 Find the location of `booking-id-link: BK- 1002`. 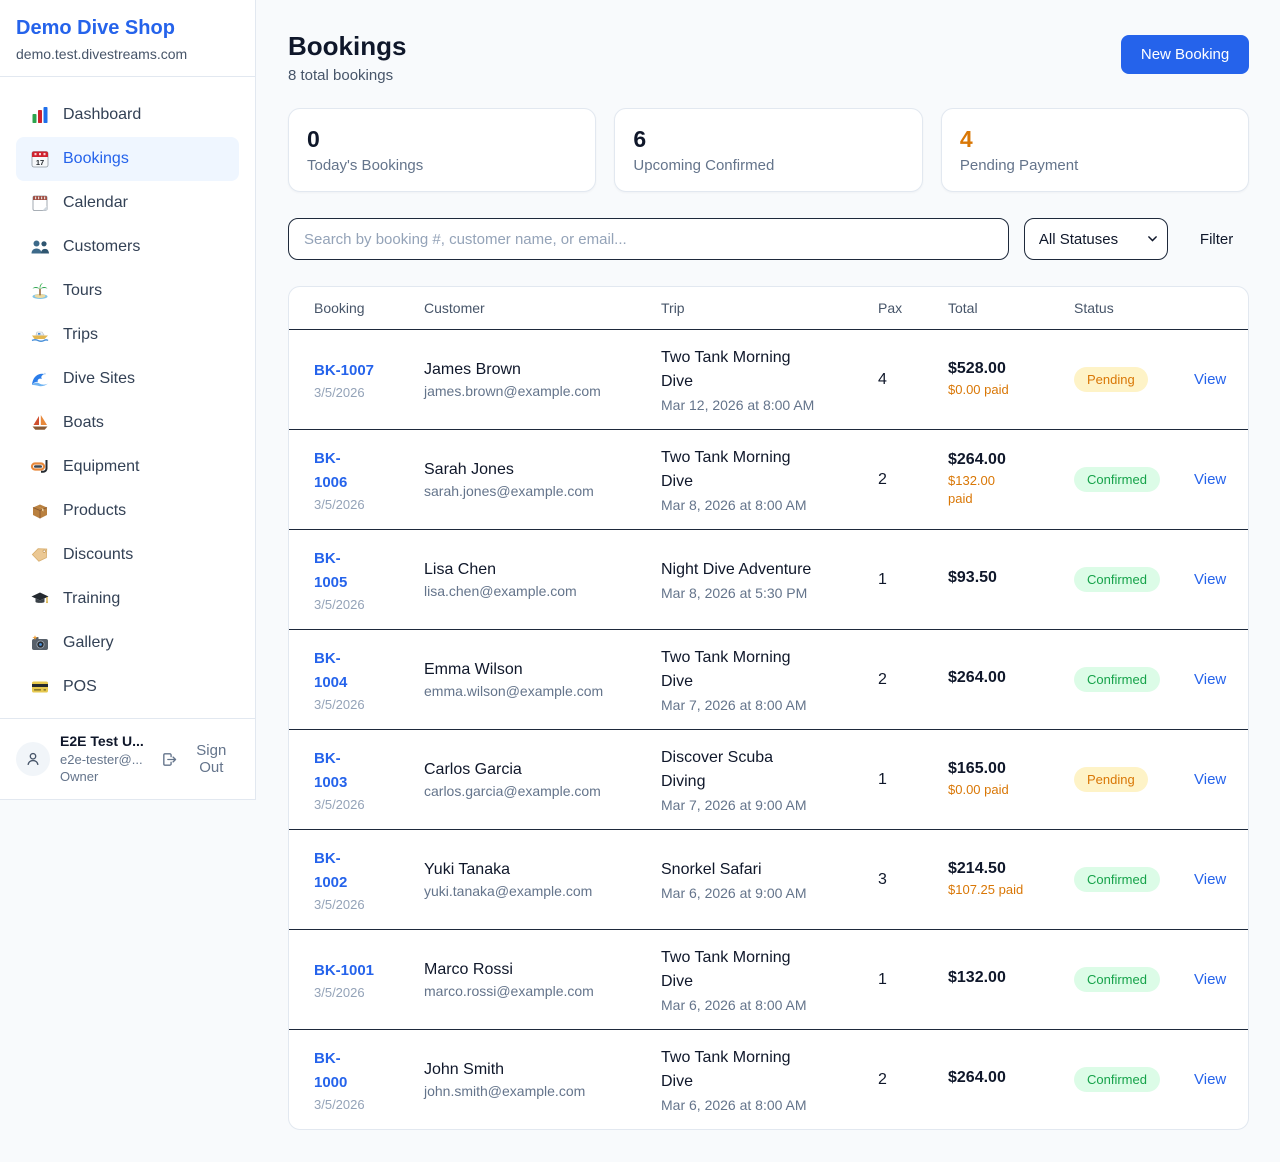

booking-id-link: BK- 1002 is located at coordinates (331, 870).